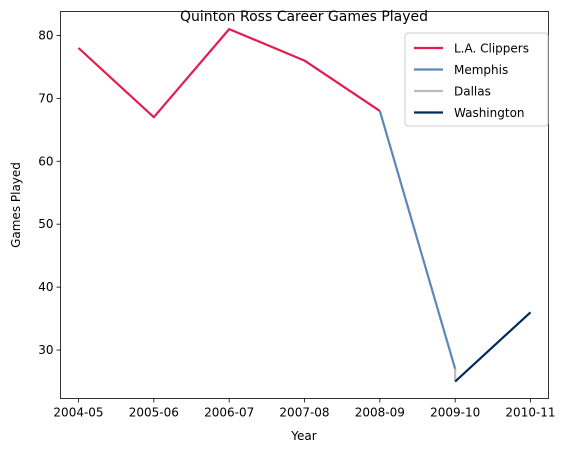 This screenshot has height=453, width=569. I want to click on x-tick-label: 2007-08, so click(304, 413).